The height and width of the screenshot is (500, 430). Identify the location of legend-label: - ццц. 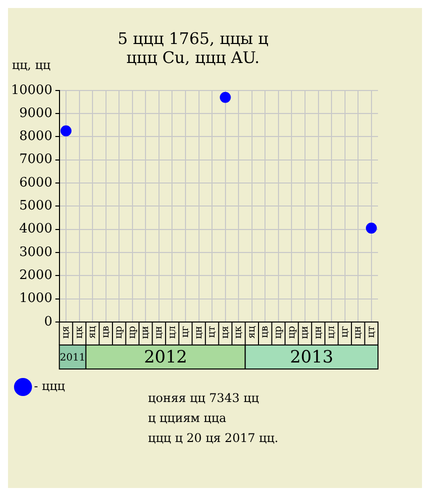
(50, 386).